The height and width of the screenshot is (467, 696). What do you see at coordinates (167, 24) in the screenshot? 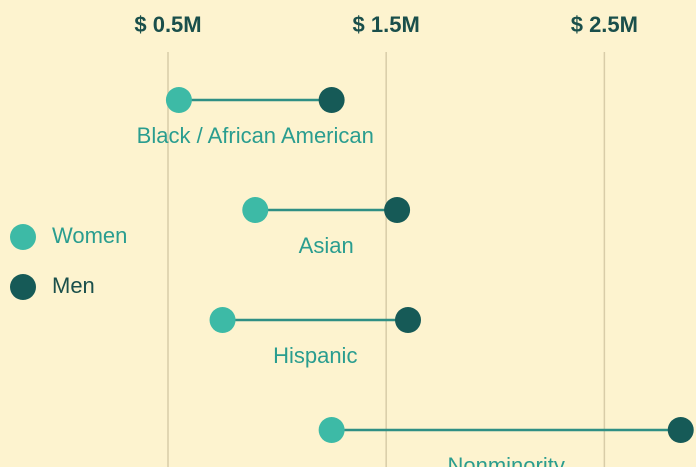
I see `x-tick-label: $ 0.5M` at bounding box center [167, 24].